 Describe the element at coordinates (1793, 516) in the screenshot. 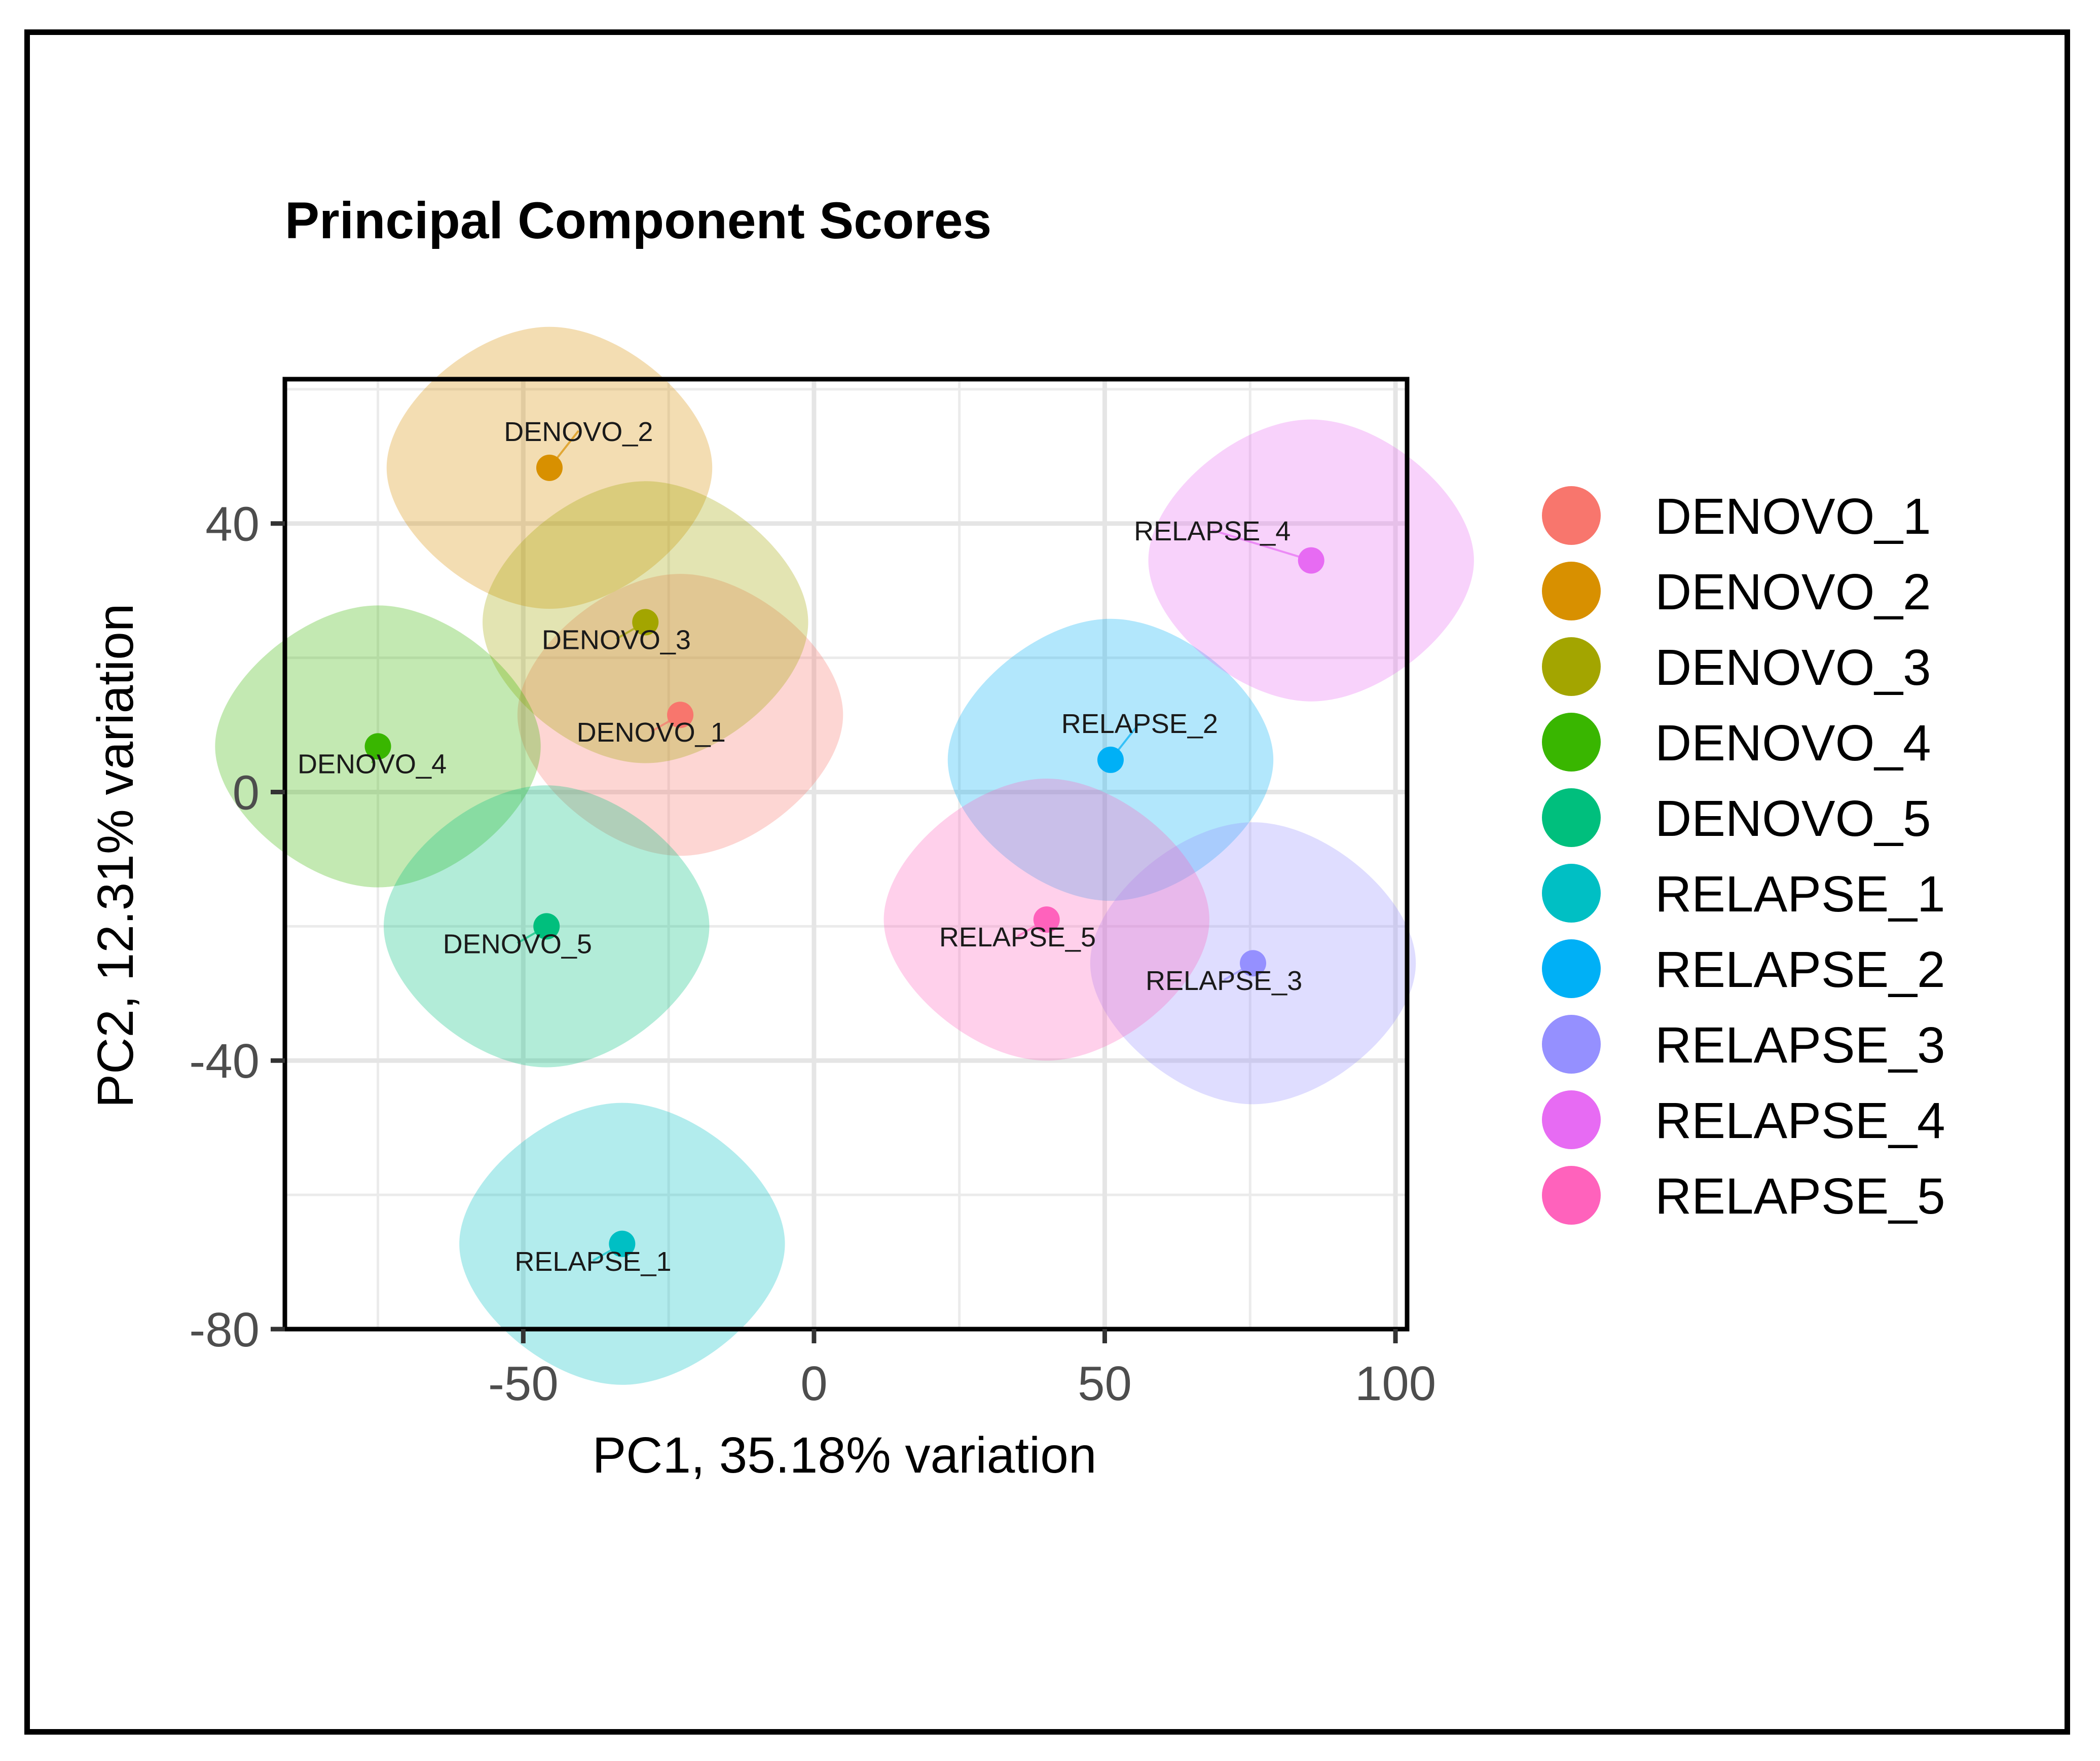

I see `legend-label-denovo-1: DENOVO_1` at that location.